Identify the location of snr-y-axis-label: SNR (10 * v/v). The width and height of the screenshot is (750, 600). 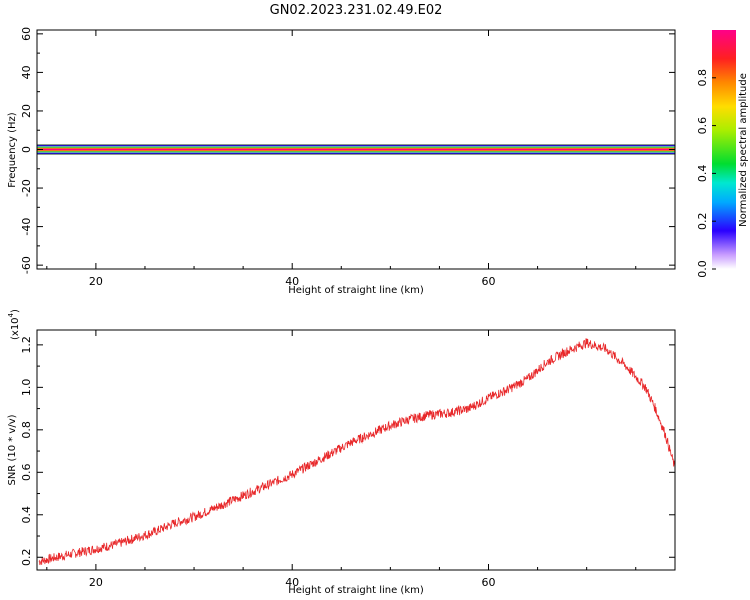
(12, 449).